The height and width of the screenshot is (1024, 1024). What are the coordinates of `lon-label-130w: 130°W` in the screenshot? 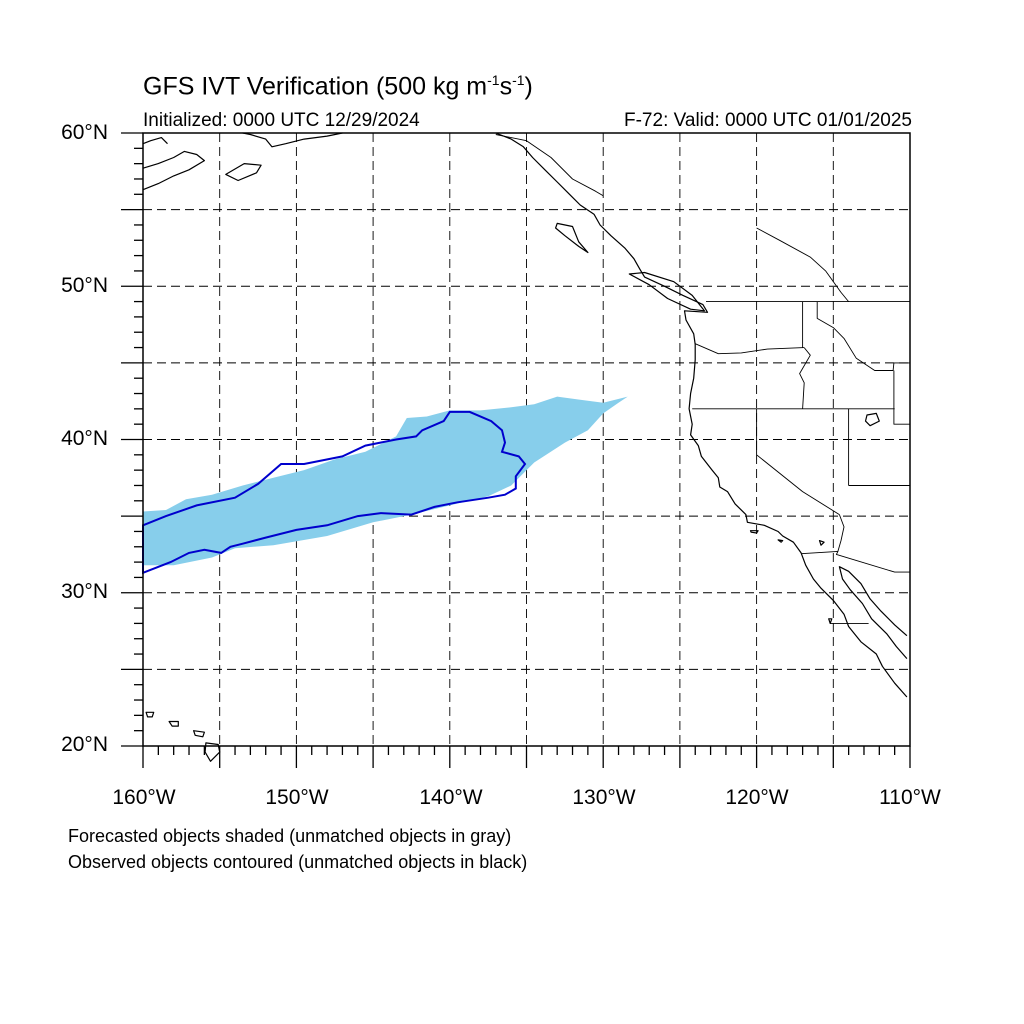 It's located at (604, 797).